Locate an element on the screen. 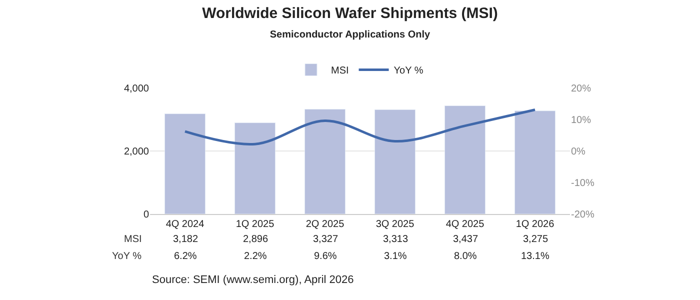 This screenshot has height=300, width=700. x-tick-label: 1Q 2025 is located at coordinates (255, 224).